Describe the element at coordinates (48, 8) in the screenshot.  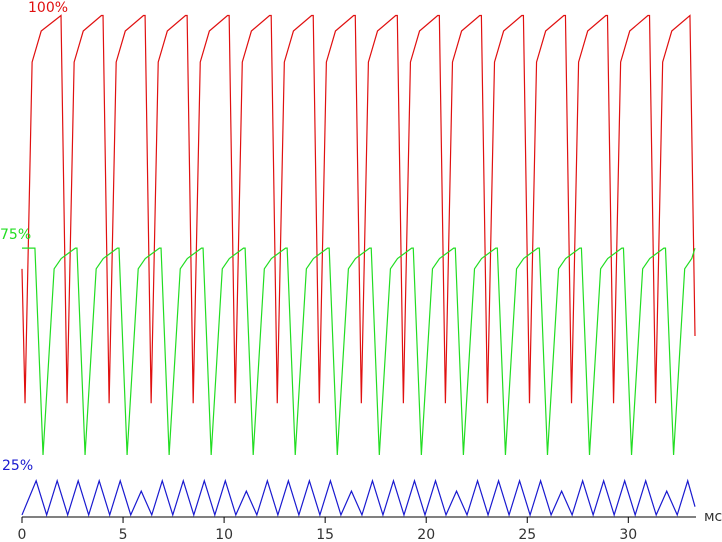
I see `series-label: 100%` at that location.